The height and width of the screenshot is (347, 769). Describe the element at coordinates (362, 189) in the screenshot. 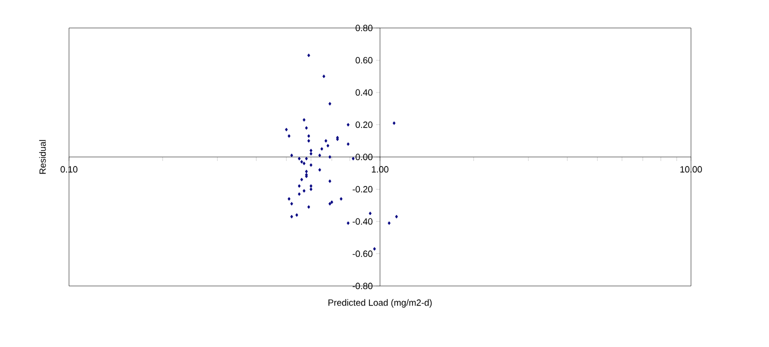

I see `y-tick-label: -0.20` at that location.